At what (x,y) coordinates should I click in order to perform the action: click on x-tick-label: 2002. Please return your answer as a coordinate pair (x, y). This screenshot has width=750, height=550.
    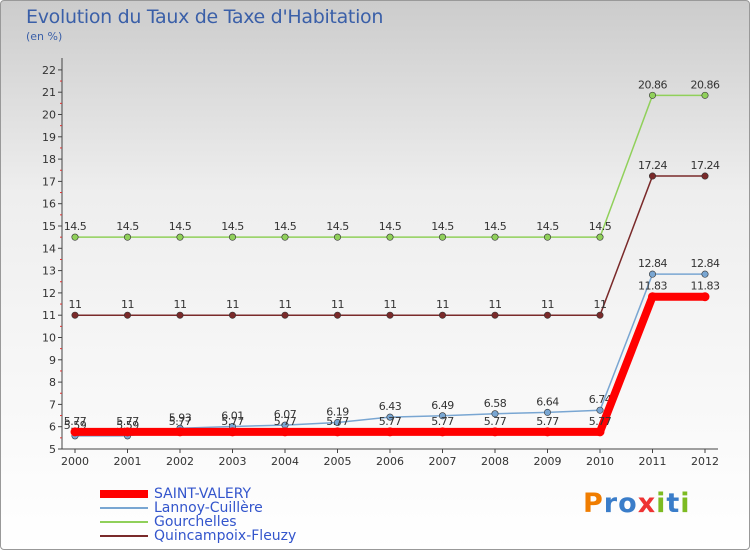
    Looking at the image, I should click on (180, 461).